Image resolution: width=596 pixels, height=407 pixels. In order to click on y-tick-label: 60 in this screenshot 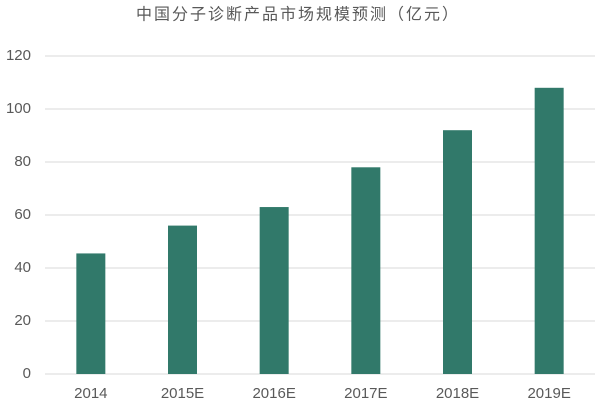, I will do `click(22, 214)`.